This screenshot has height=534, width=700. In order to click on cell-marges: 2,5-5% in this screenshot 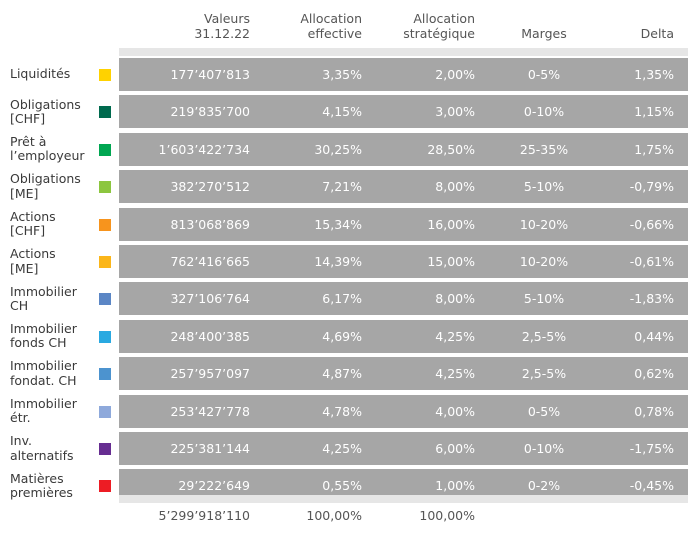, I will do `click(544, 336)`.